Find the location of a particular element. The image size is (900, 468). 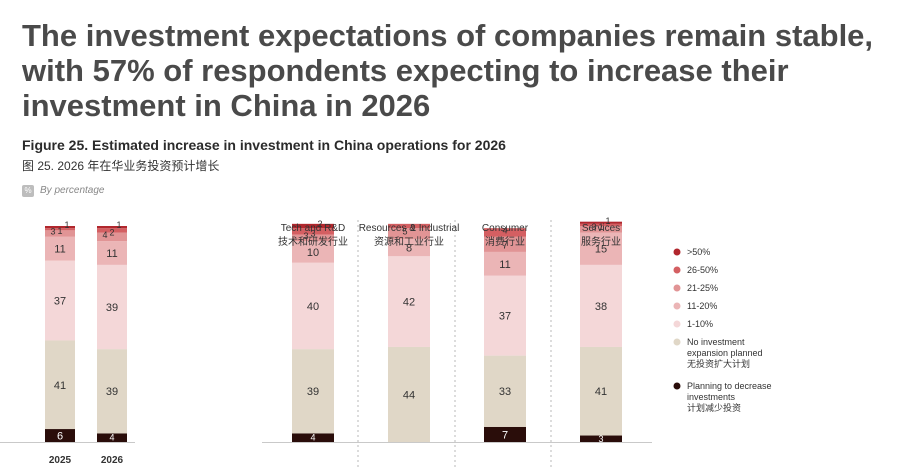

category-label-cn: 消费行业 is located at coordinates (505, 241).